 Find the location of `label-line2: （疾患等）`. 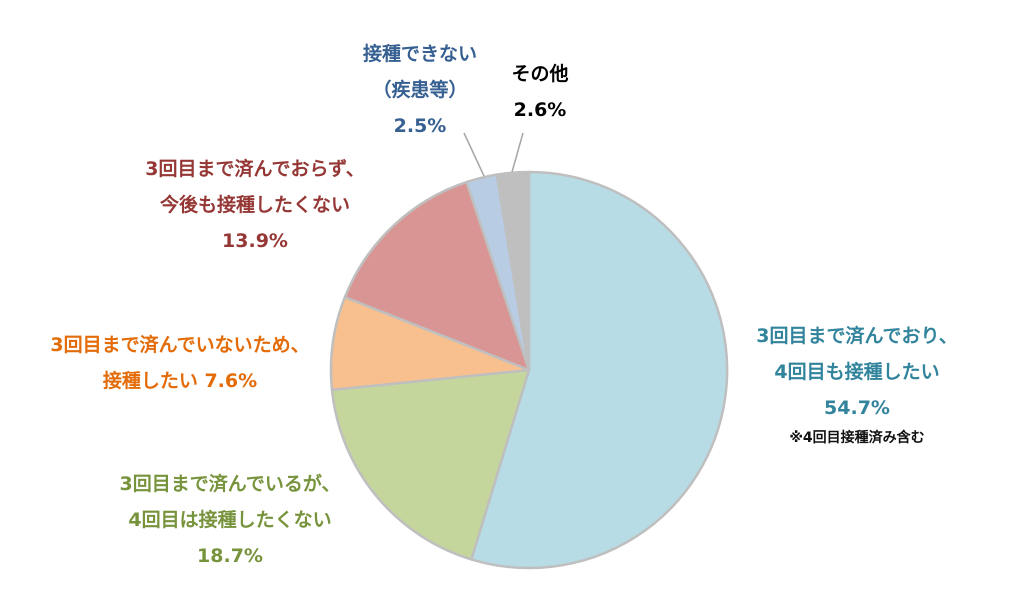

label-line2: （疾患等） is located at coordinates (420, 90).